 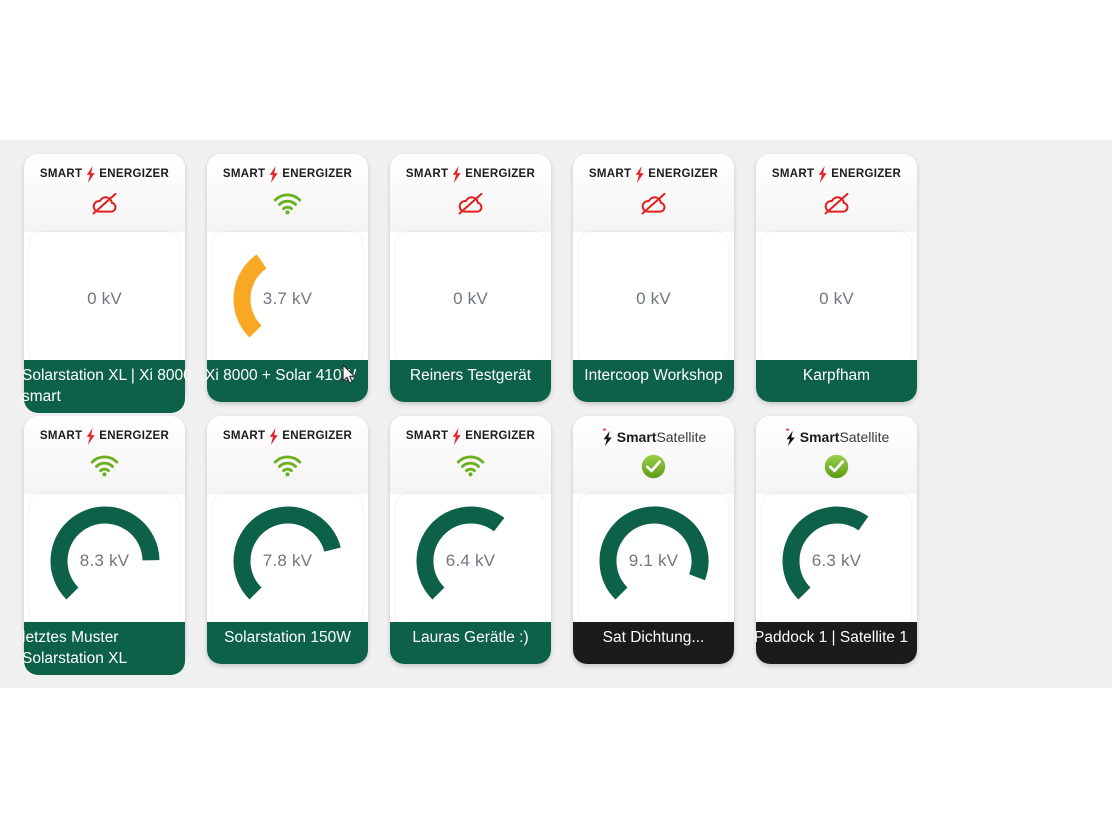 I want to click on card-title-bar: Reiners Testgerät, so click(x=470, y=381).